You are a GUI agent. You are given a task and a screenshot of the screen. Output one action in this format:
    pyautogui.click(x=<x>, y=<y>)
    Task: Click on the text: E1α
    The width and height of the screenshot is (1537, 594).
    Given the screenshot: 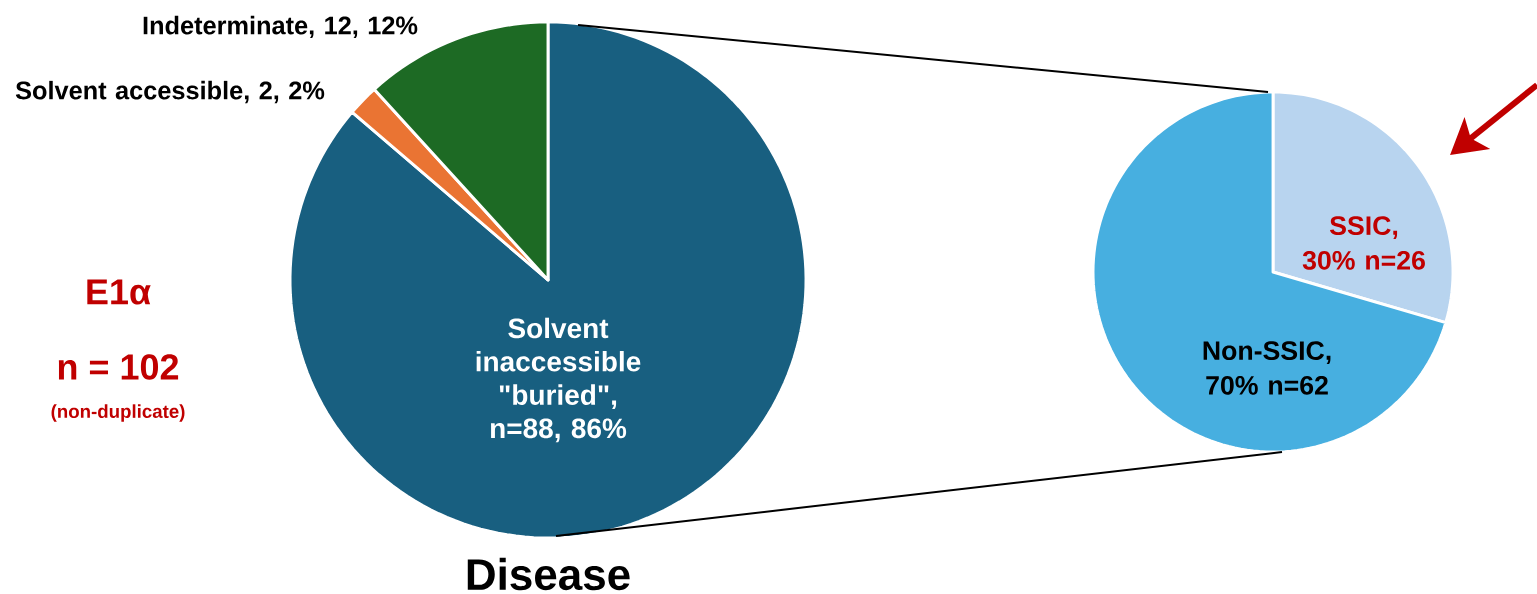 What is the action you would take?
    pyautogui.click(x=119, y=292)
    